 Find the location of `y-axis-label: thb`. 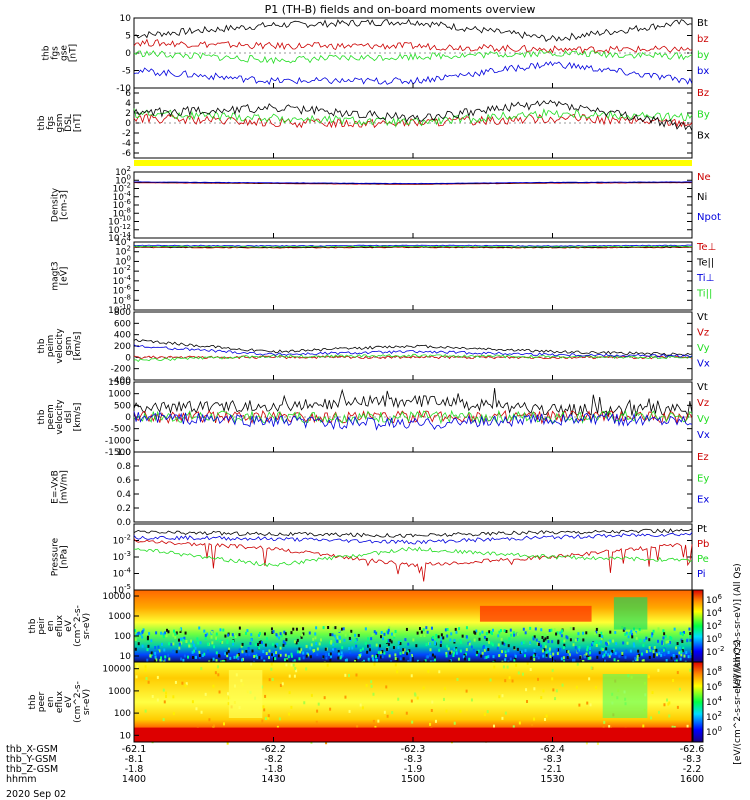

y-axis-label: thb is located at coordinates (42, 122).